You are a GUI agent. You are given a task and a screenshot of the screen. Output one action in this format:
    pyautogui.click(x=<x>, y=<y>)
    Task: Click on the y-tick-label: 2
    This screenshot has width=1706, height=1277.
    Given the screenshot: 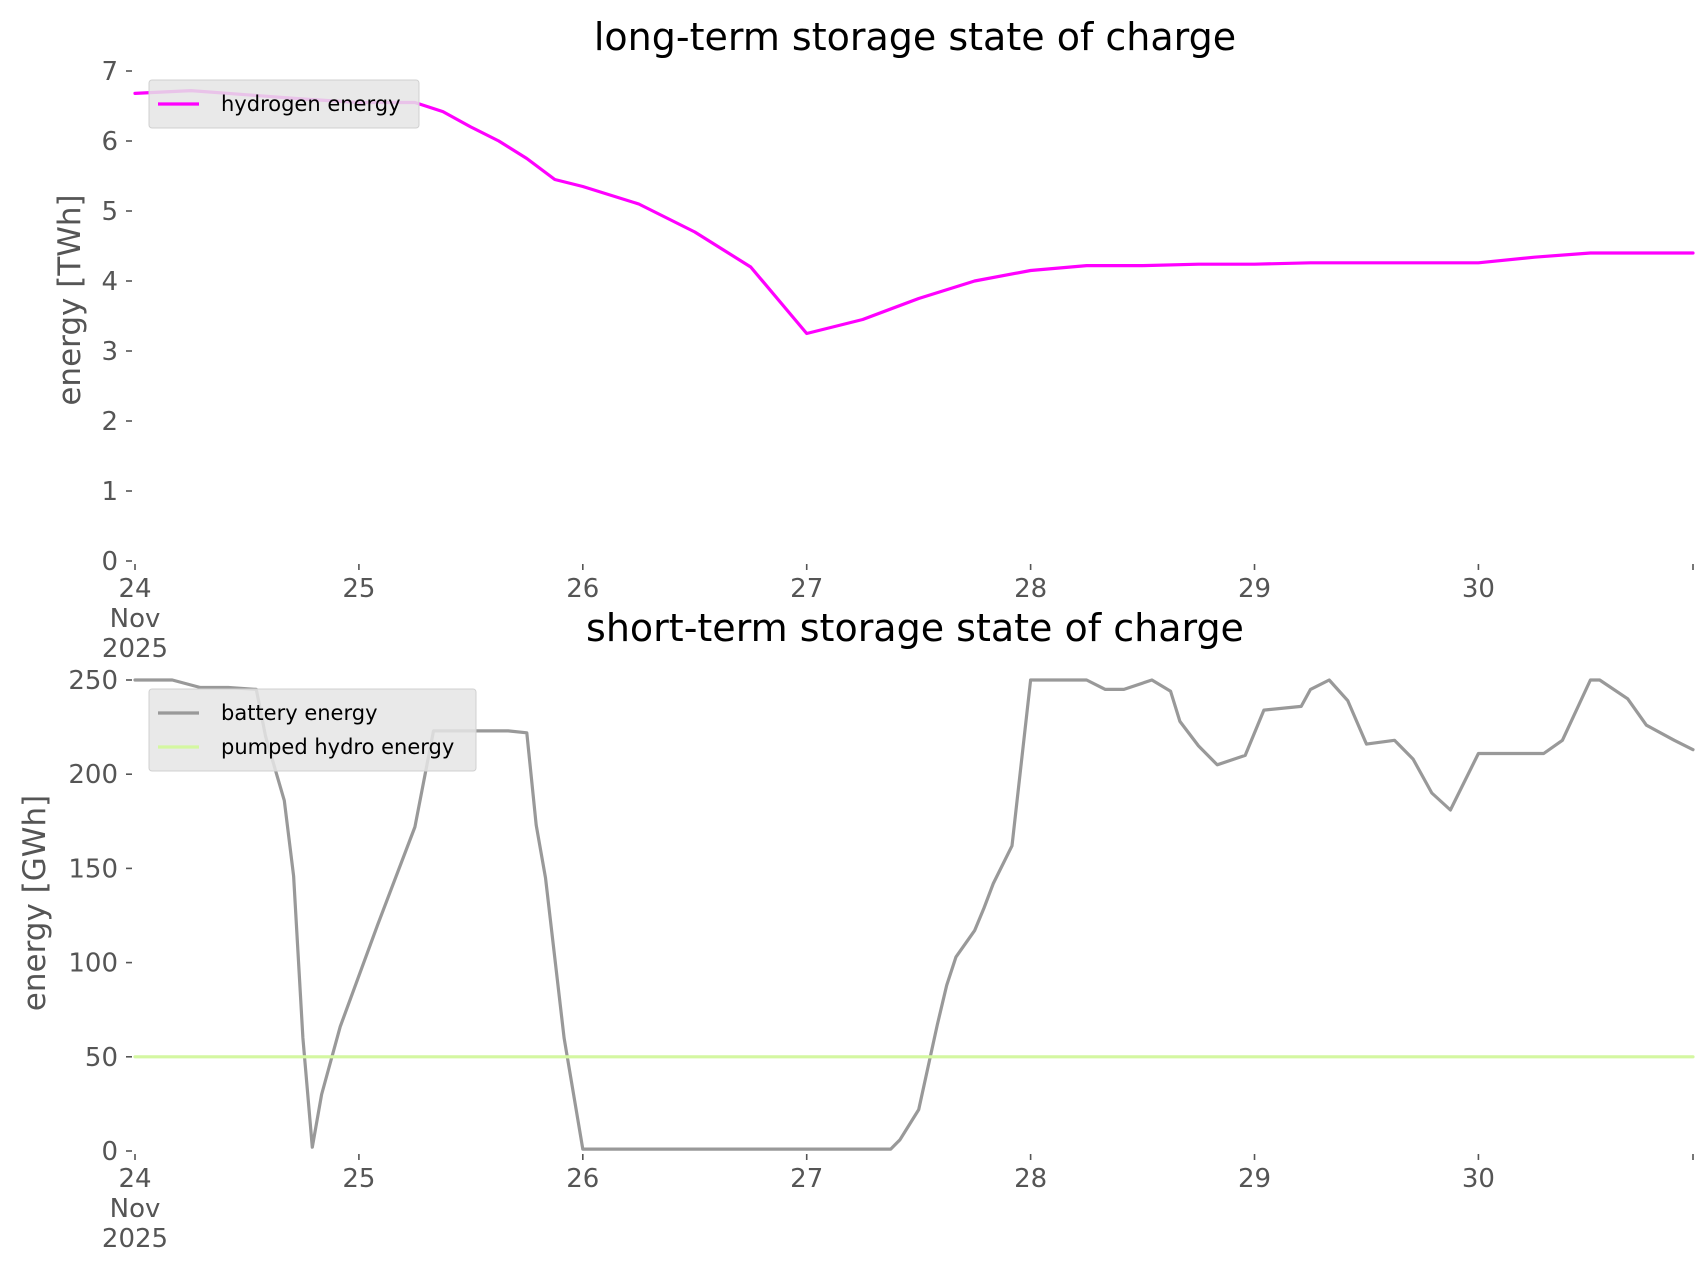 What is the action you would take?
    pyautogui.click(x=109, y=422)
    